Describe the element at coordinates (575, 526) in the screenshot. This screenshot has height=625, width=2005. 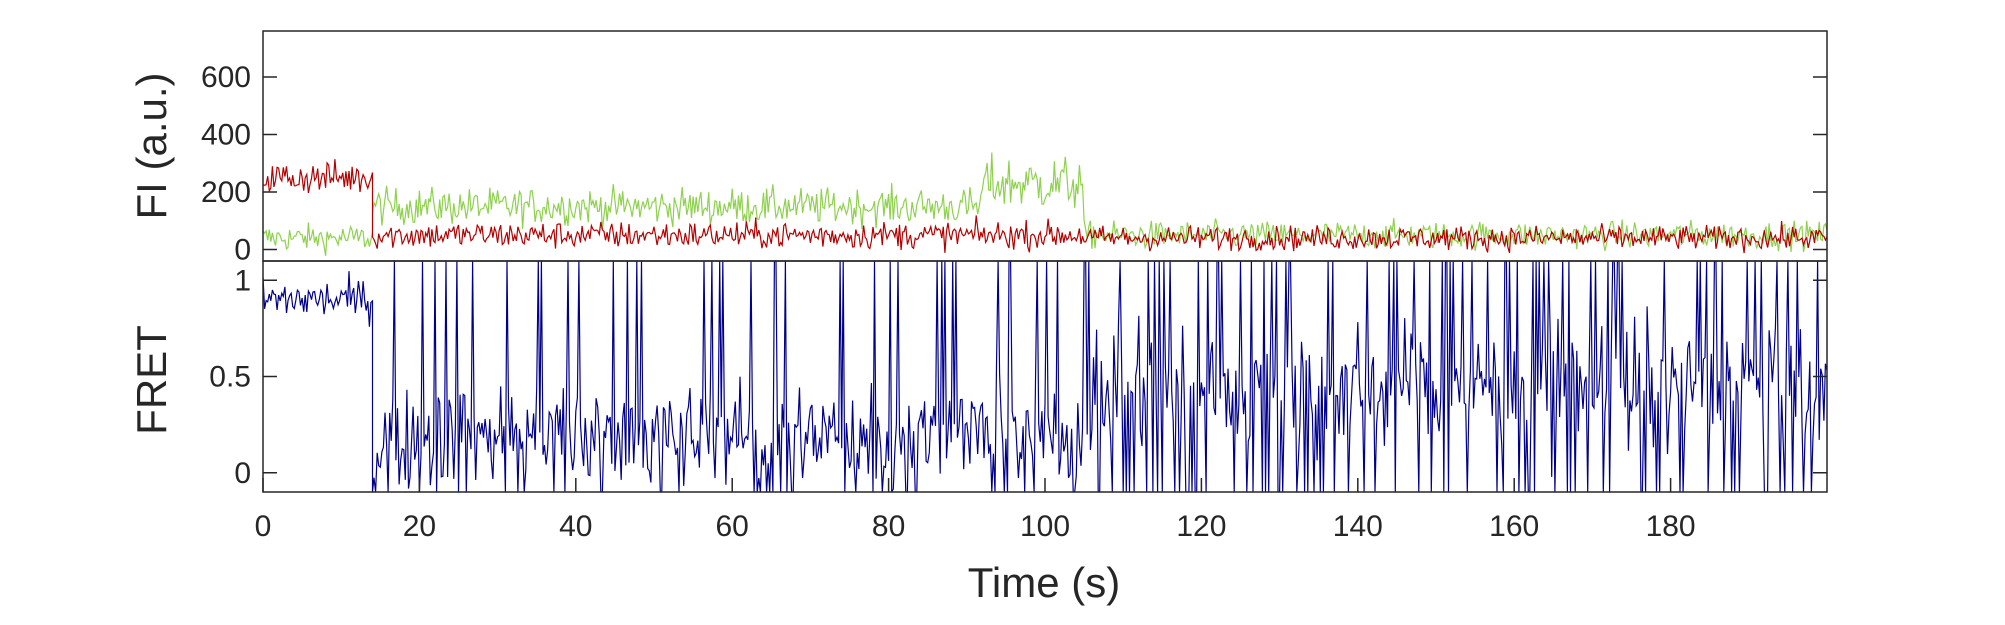
I see `x-tick-label: 40` at that location.